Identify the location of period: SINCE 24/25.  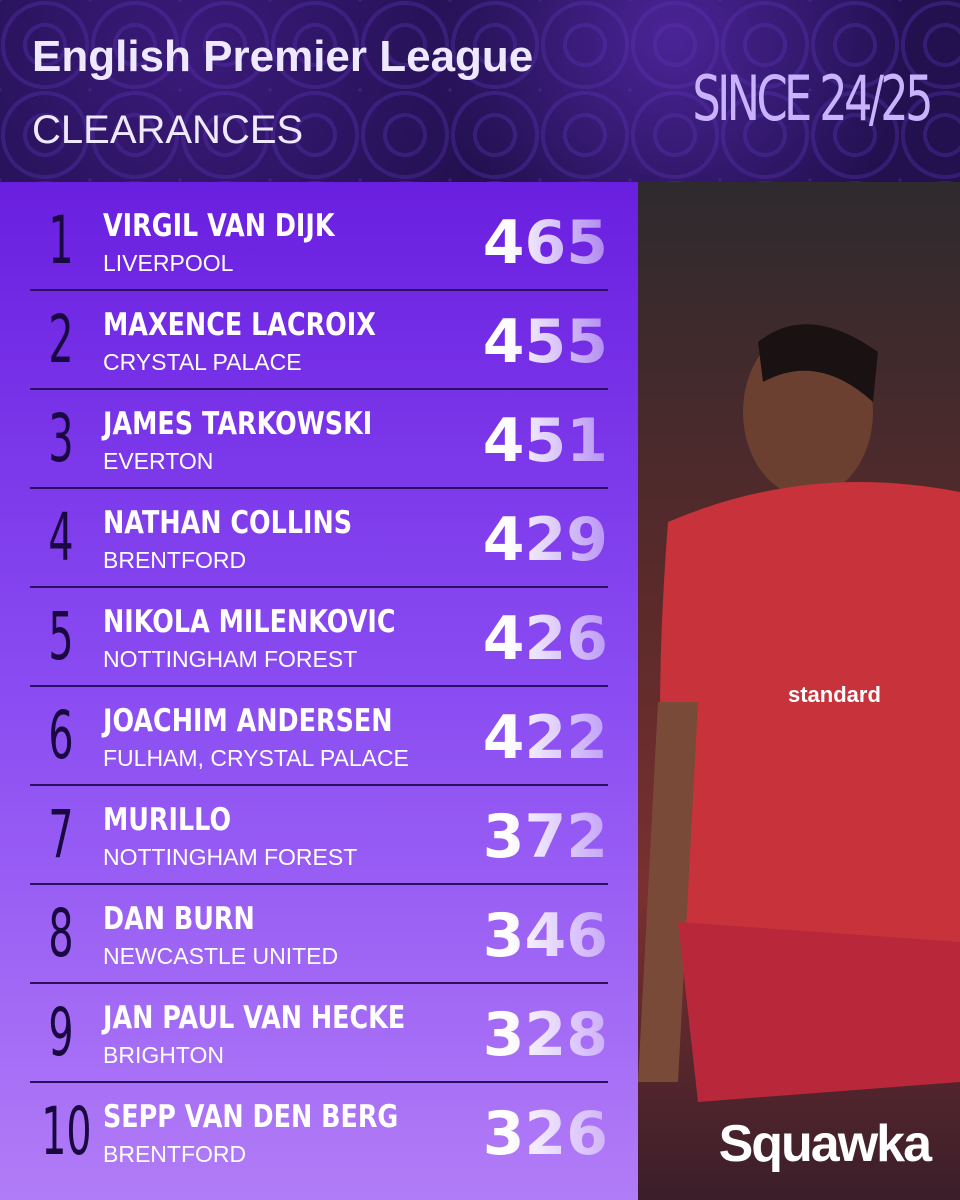
(812, 98).